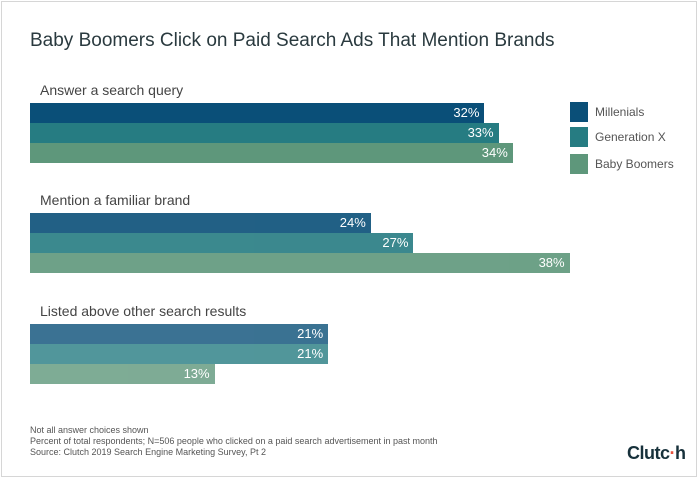 The image size is (700, 480). Describe the element at coordinates (196, 373) in the screenshot. I see `data-label: 13%` at that location.